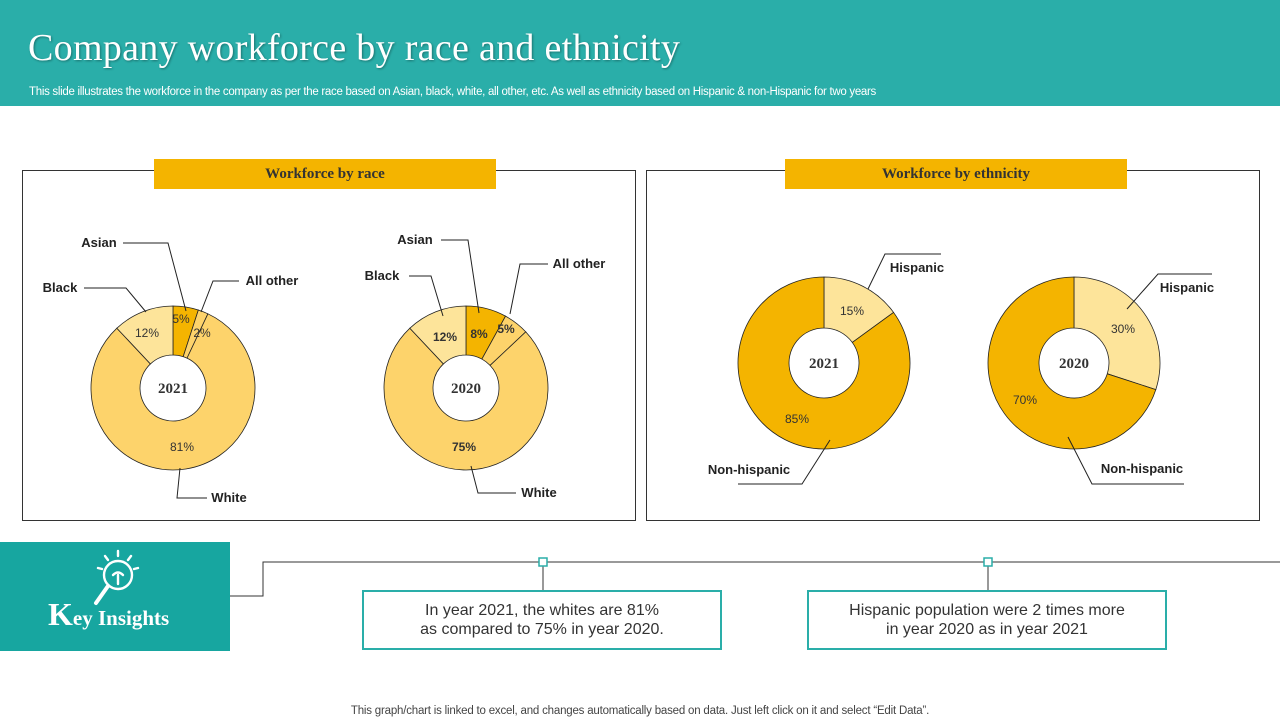 The image size is (1280, 720). I want to click on lightbulb-magnifier-icon, so click(117, 577).